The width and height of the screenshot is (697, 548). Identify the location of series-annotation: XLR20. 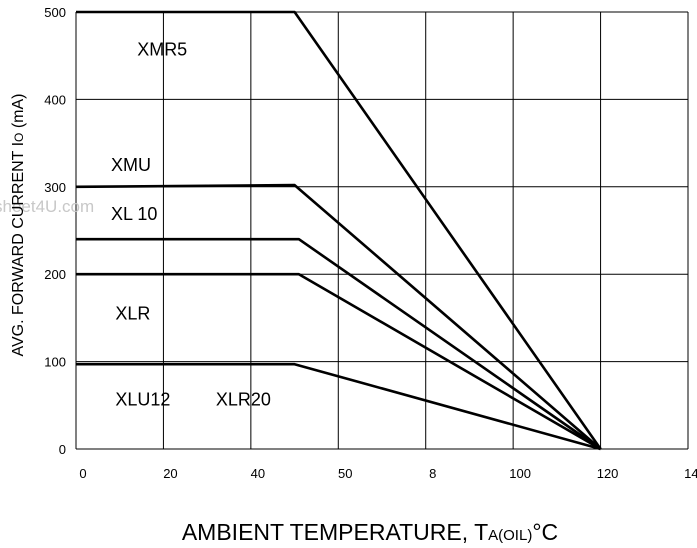
(243, 399).